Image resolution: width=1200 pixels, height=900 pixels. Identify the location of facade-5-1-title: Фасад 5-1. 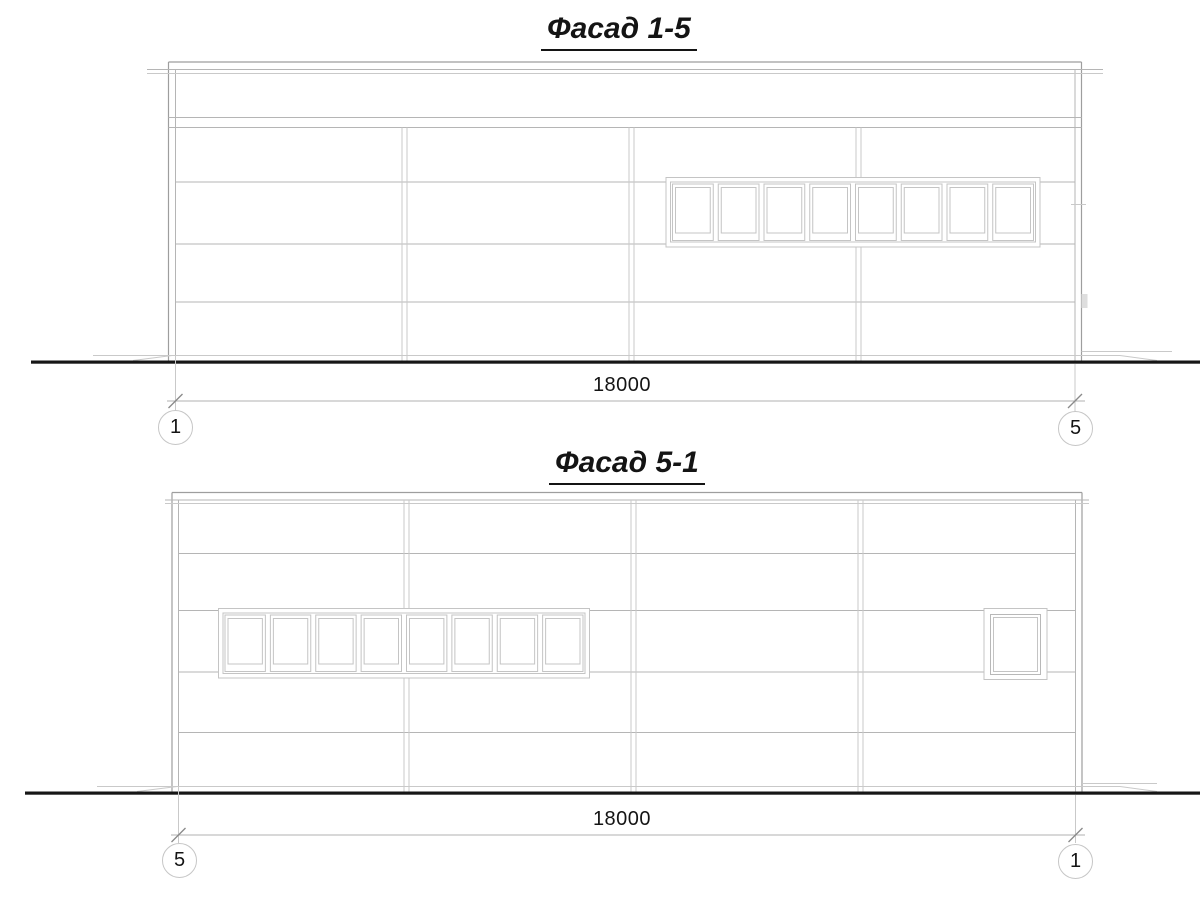
(627, 465).